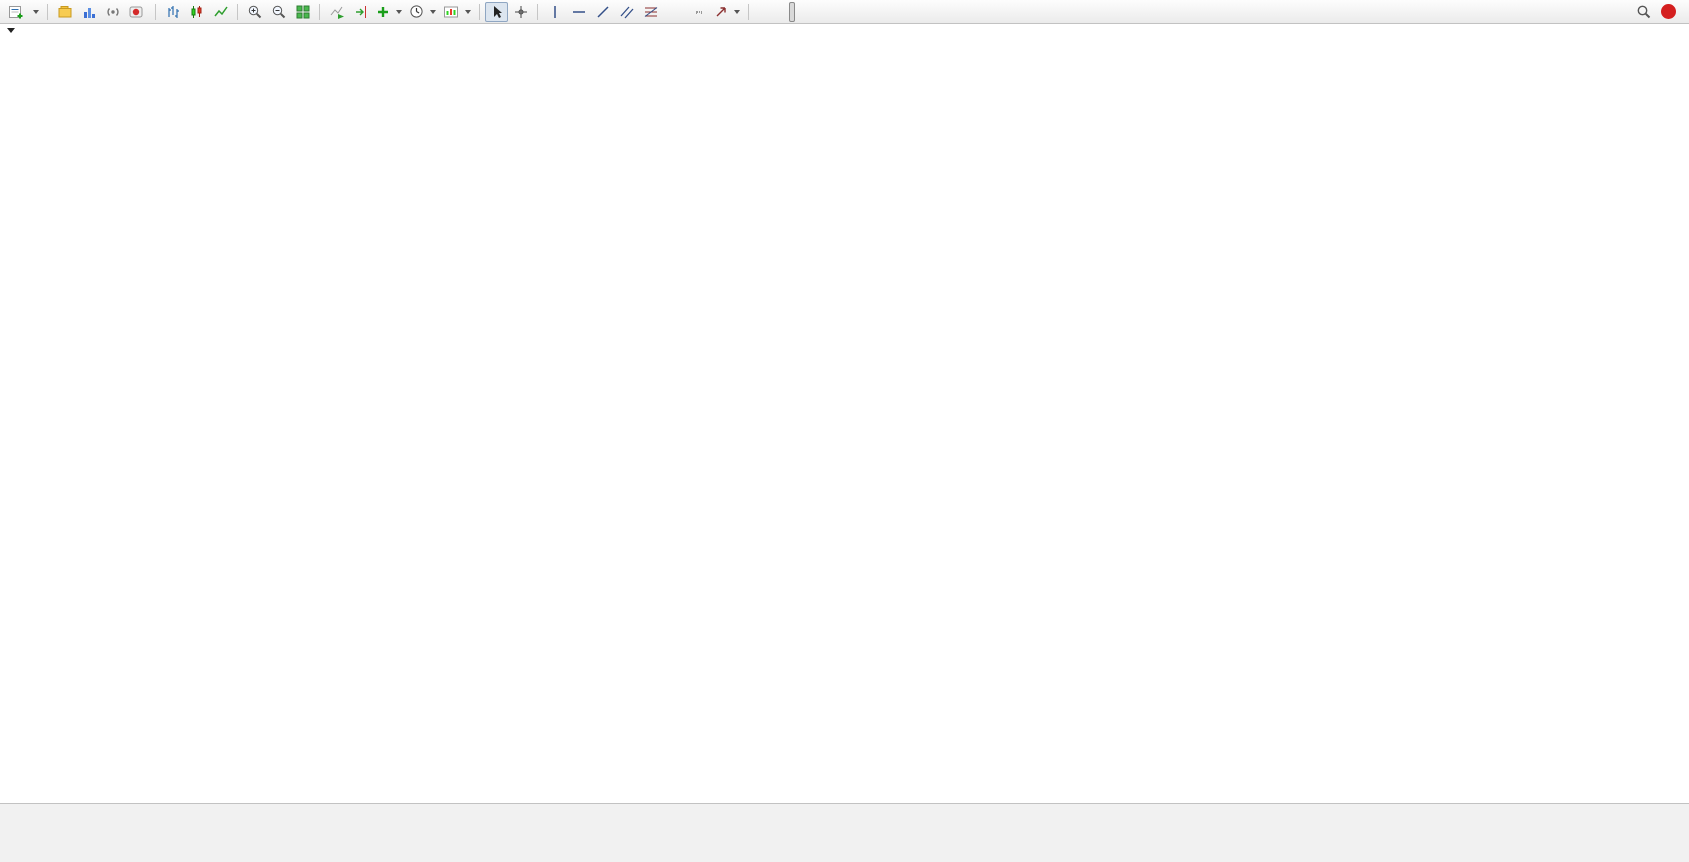 Image resolution: width=1689 pixels, height=862 pixels. I want to click on horizontal-line-tool-button, so click(578, 12).